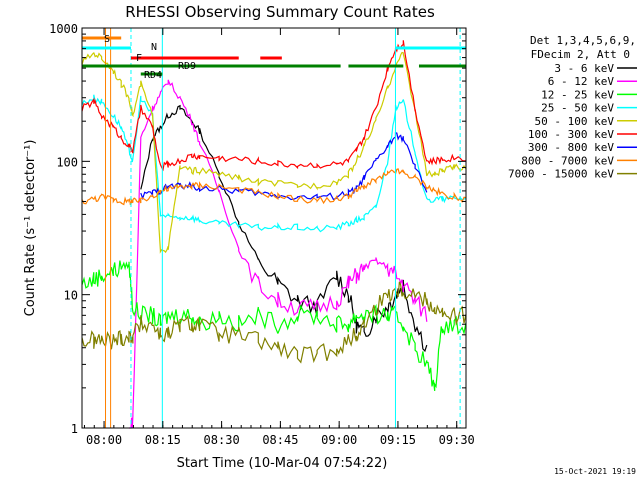 The image size is (640, 480). I want to click on x-tick-label-2: 08:30, so click(222, 440).